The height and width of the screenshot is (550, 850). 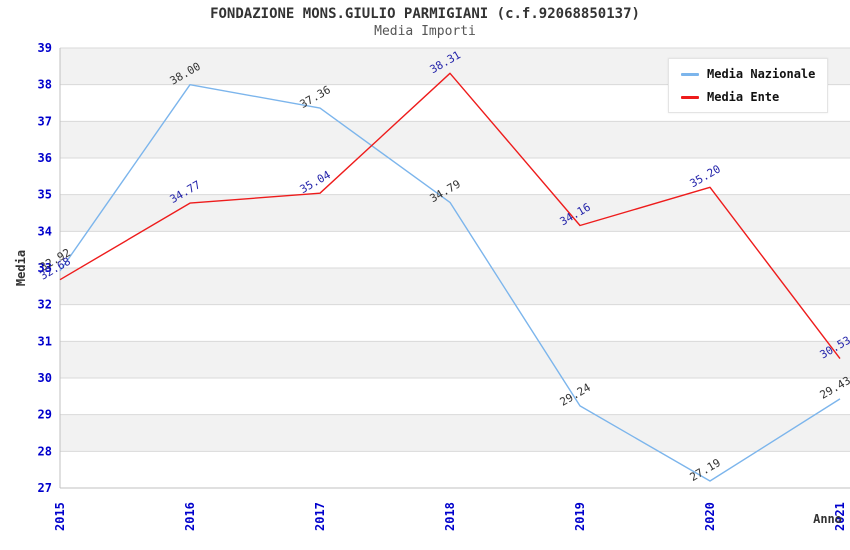 I want to click on y-tick-label: 38, so click(x=45, y=85).